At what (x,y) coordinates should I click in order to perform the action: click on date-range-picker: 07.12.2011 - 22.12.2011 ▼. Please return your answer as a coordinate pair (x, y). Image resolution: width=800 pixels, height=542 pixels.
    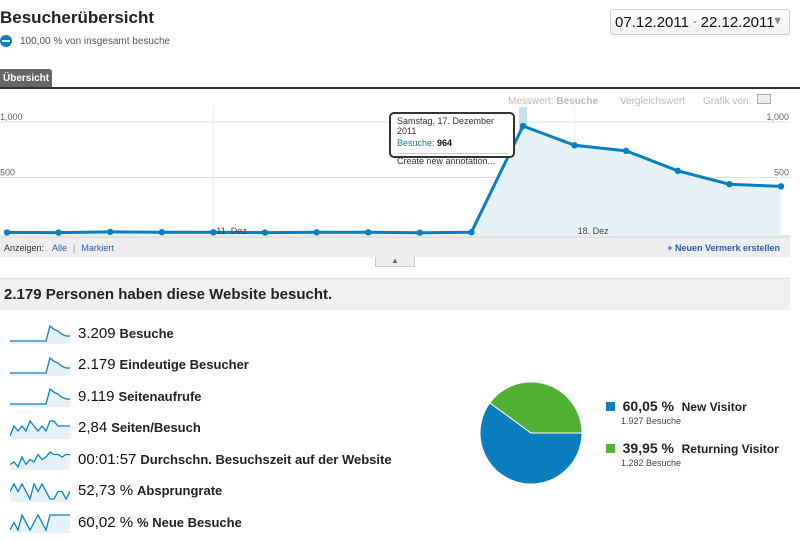
    Looking at the image, I should click on (700, 22).